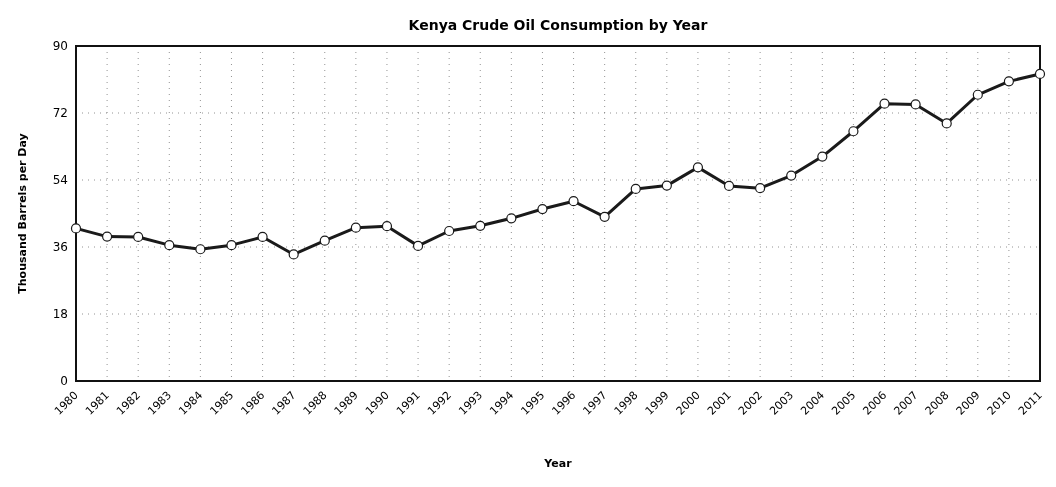  What do you see at coordinates (60, 314) in the screenshot?
I see `y-tick-label: 18` at bounding box center [60, 314].